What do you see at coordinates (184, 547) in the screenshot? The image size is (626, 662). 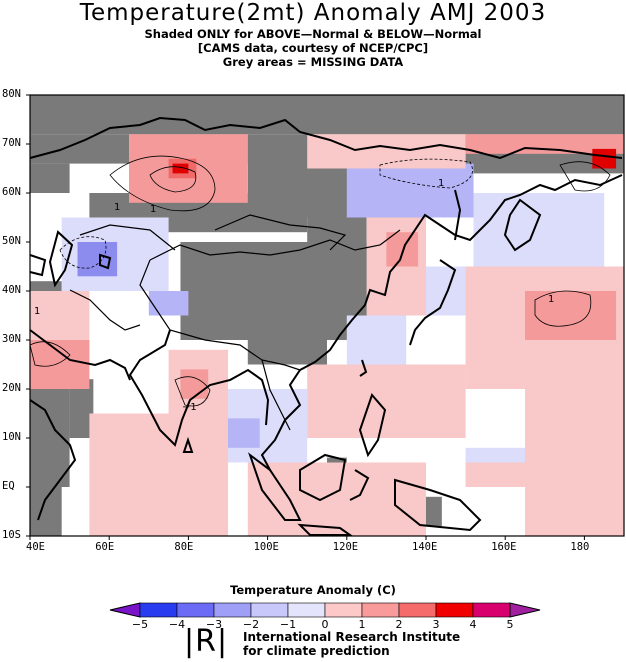 I see `lon-label: 80E` at bounding box center [184, 547].